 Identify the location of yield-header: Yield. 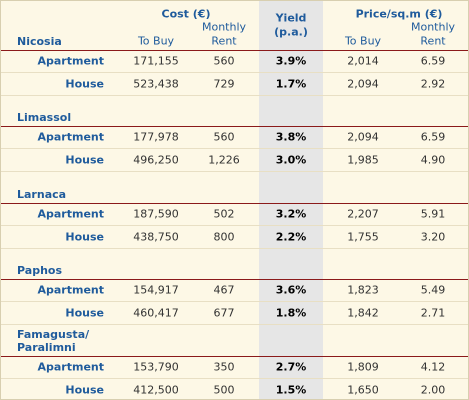
(291, 18).